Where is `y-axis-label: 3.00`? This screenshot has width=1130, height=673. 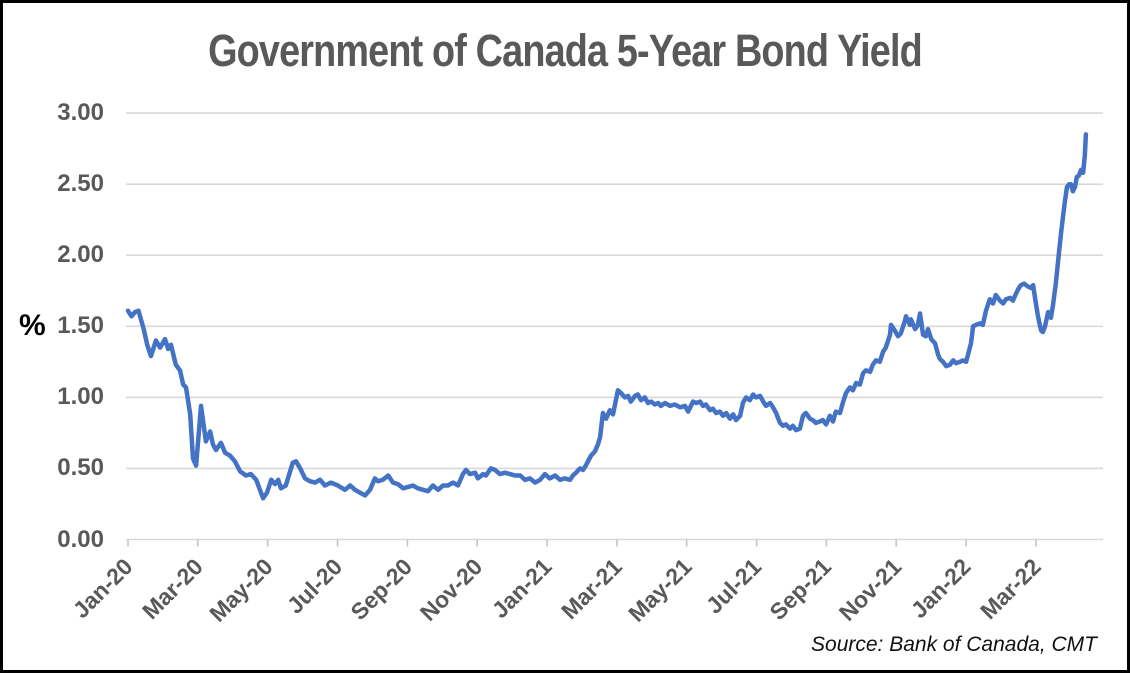 y-axis-label: 3.00 is located at coordinates (80, 113).